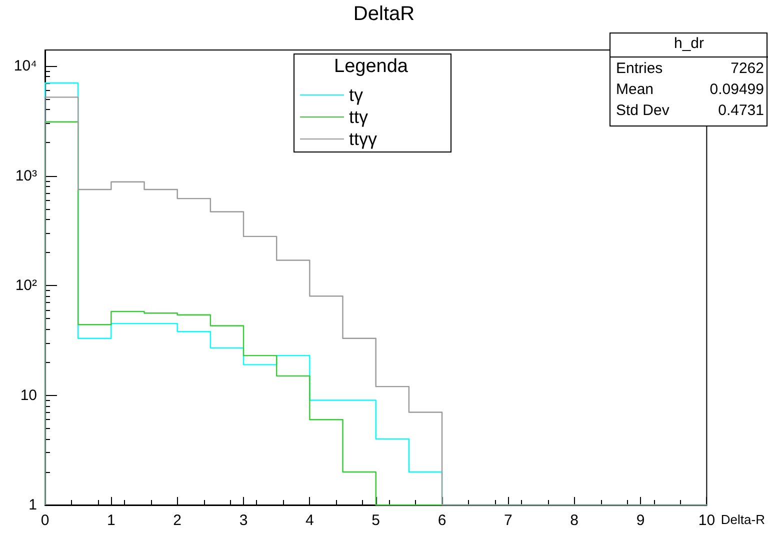 The width and height of the screenshot is (768, 547). What do you see at coordinates (243, 520) in the screenshot?
I see `x-tick-label: 3` at bounding box center [243, 520].